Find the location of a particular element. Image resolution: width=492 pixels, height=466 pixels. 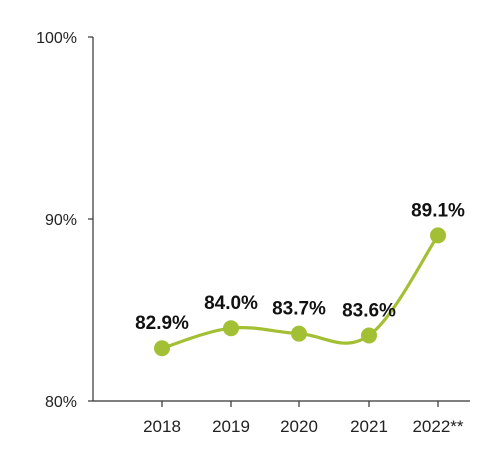

data-label: 83.7% is located at coordinates (299, 309).